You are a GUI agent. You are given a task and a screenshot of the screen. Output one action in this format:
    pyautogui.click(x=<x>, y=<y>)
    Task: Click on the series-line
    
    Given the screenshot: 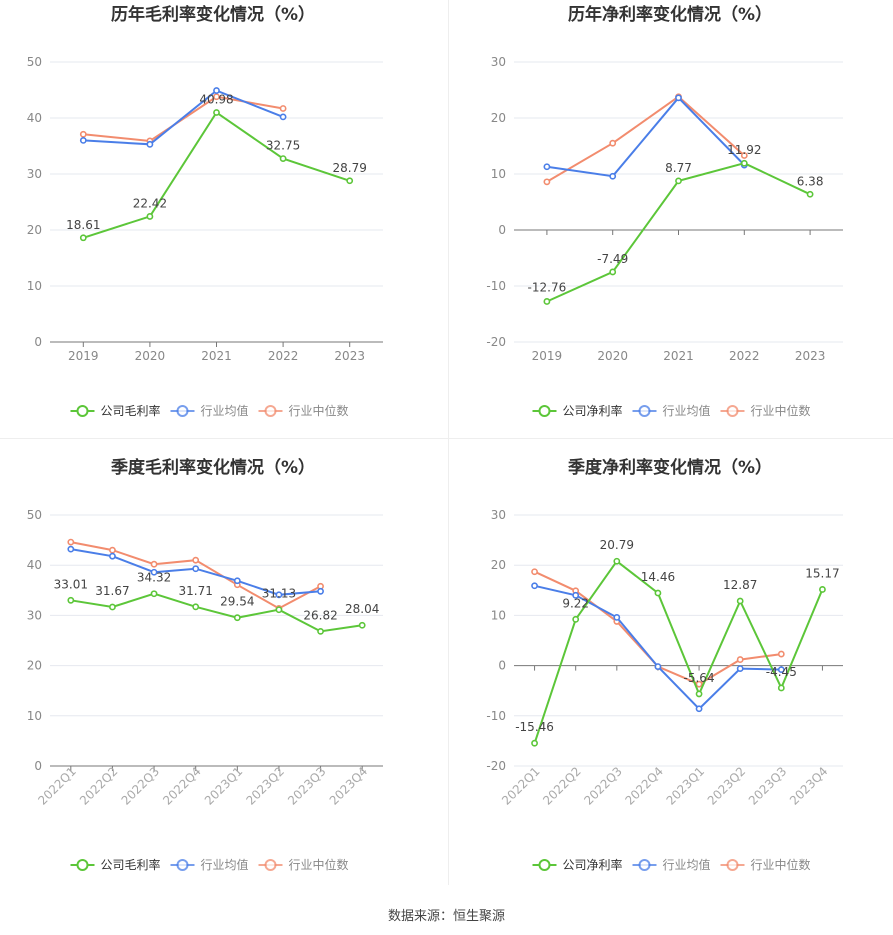 What is the action you would take?
    pyautogui.click(x=183, y=117)
    